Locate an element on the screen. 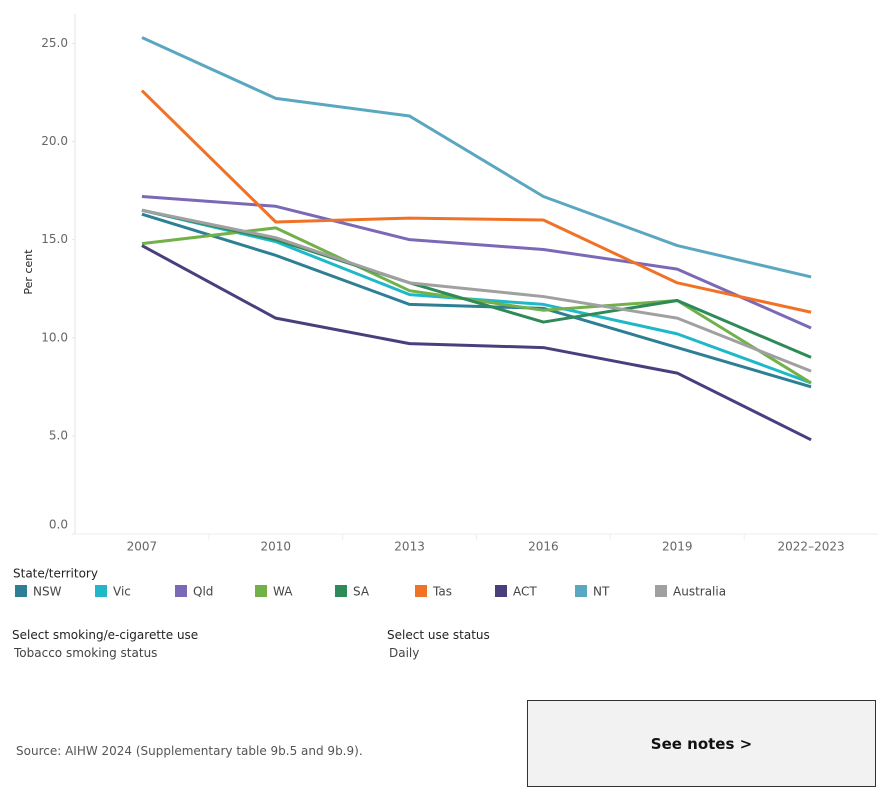 This screenshot has width=890, height=800. y-tick-label: 15.0 is located at coordinates (54, 239).